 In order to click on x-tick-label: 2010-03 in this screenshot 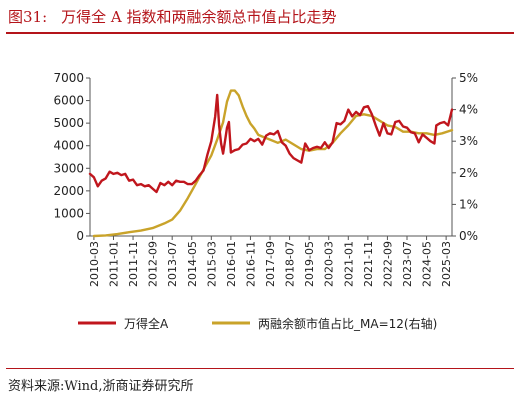, I will do `click(94, 264)`.